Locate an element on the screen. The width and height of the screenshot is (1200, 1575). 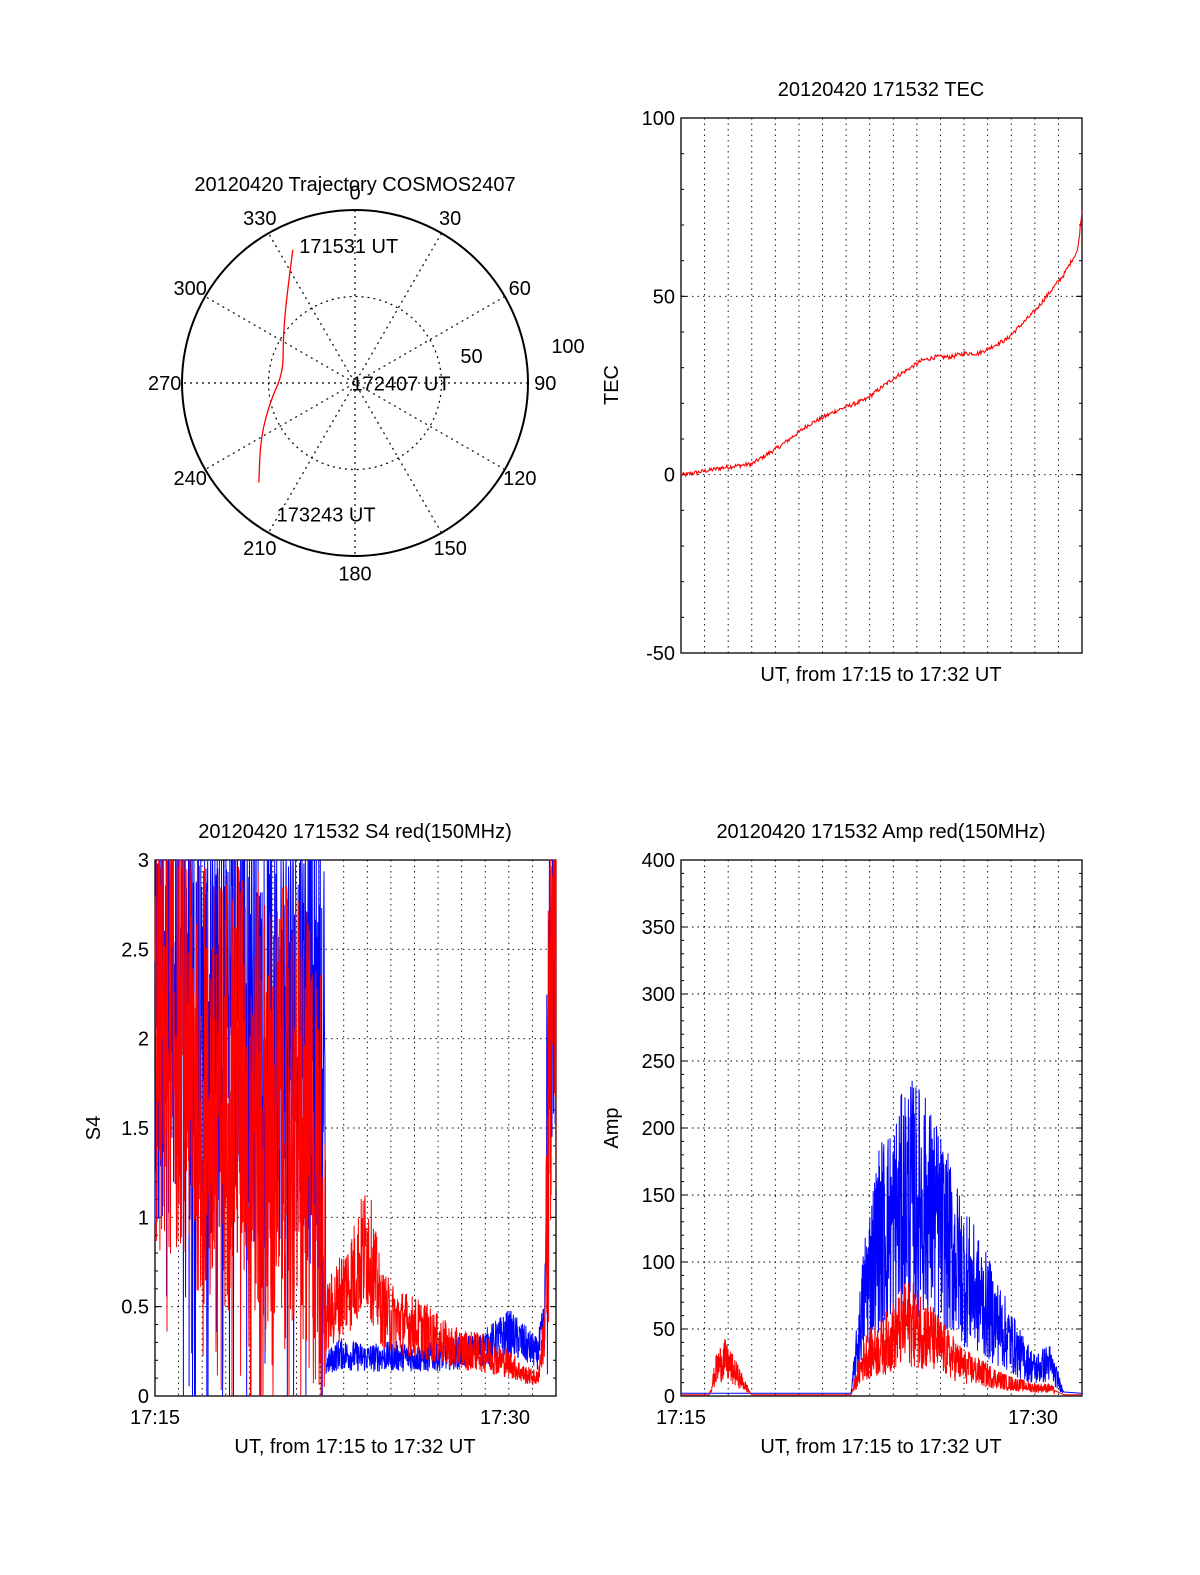
s4-xtick-label: 17:30 is located at coordinates (505, 1418).